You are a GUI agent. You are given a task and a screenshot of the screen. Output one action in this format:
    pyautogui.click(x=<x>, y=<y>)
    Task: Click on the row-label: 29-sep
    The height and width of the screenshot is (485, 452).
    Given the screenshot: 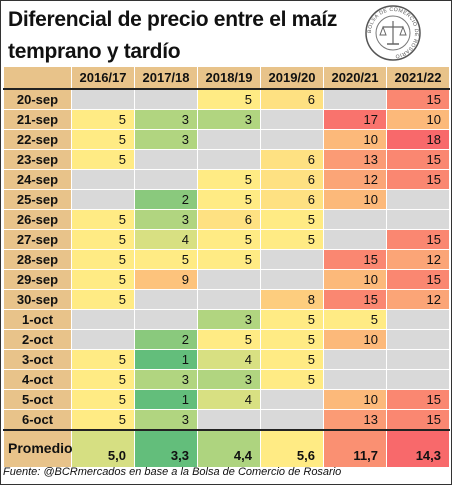 What is the action you would take?
    pyautogui.click(x=37, y=279)
    